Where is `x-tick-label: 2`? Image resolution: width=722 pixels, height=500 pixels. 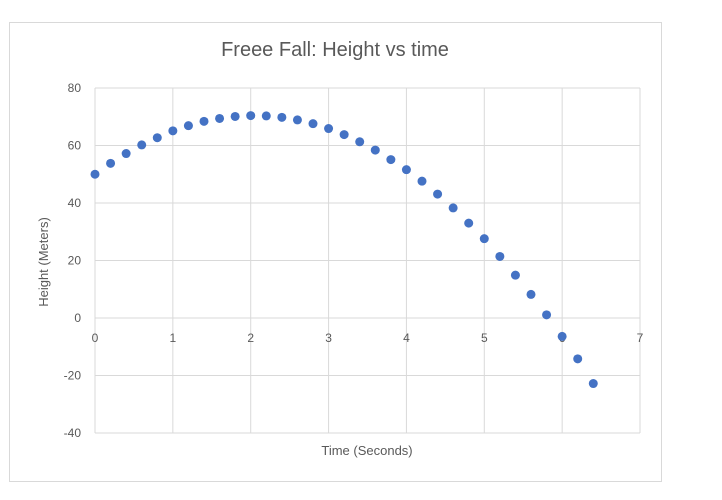
x-tick-label: 2 is located at coordinates (250, 338).